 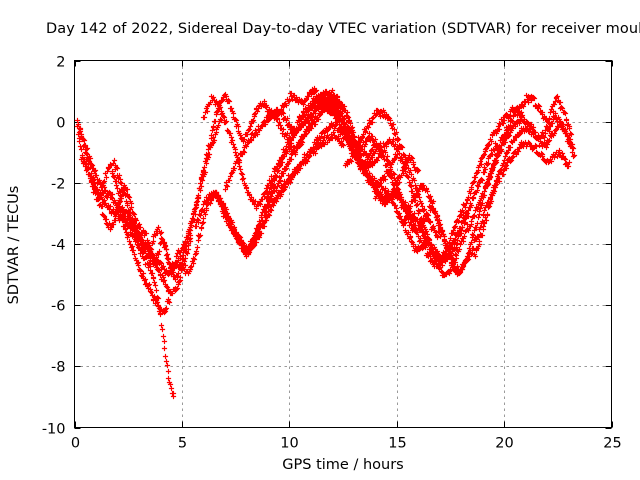 I want to click on x-tick-label: 25, so click(x=612, y=444).